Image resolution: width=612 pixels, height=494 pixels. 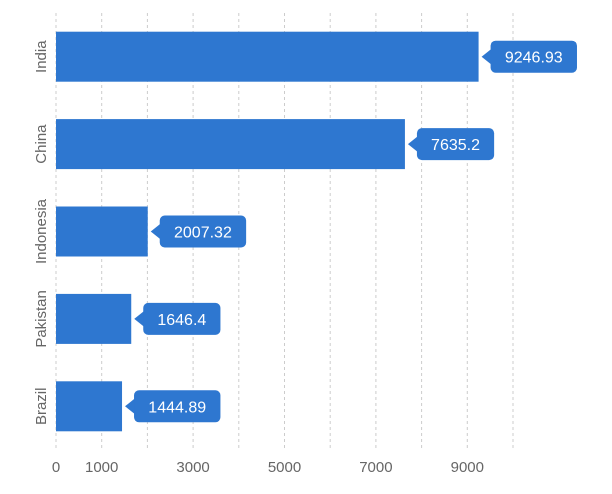 I want to click on data-label-box-india, so click(x=533, y=56).